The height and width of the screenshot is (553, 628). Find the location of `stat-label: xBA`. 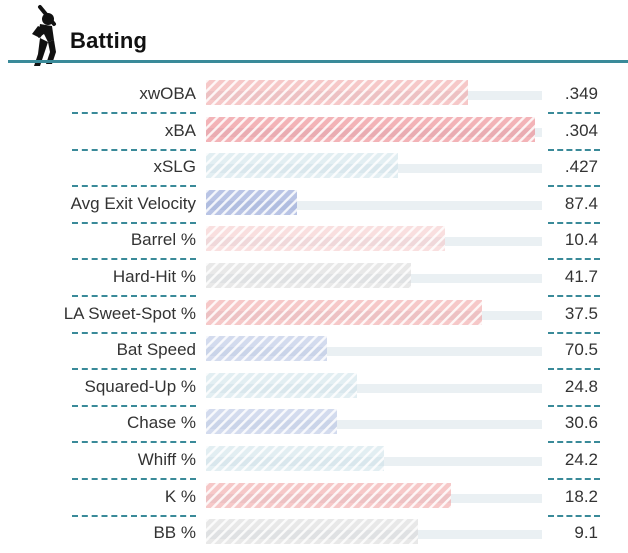

stat-label: xBA is located at coordinates (180, 130).